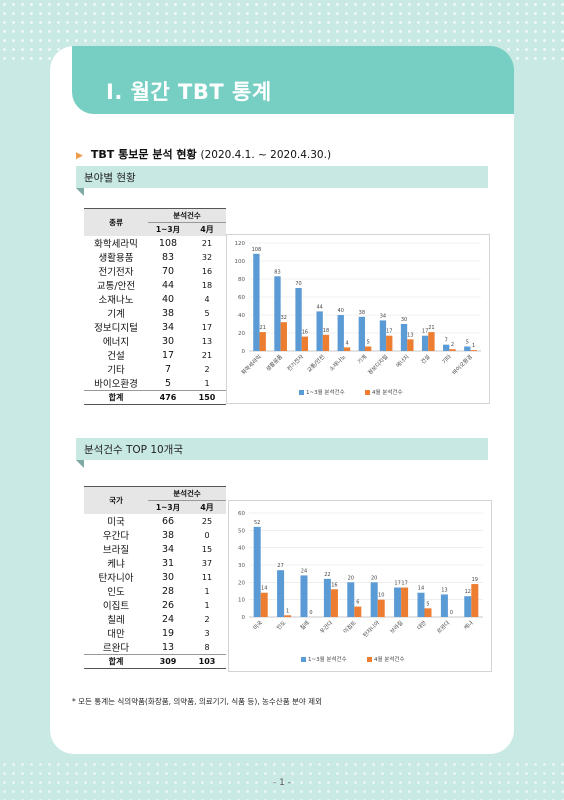 This screenshot has height=800, width=564. I want to click on category-label: 케냐, so click(468, 625).